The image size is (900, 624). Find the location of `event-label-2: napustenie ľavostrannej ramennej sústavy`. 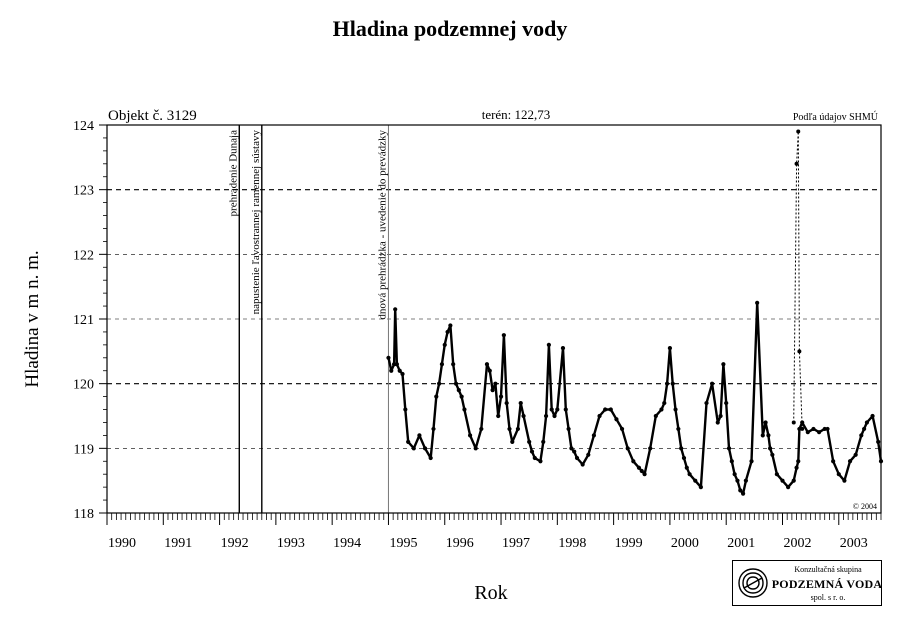

event-label-2: napustenie ľavostrannej ramennej sústavy is located at coordinates (256, 222).